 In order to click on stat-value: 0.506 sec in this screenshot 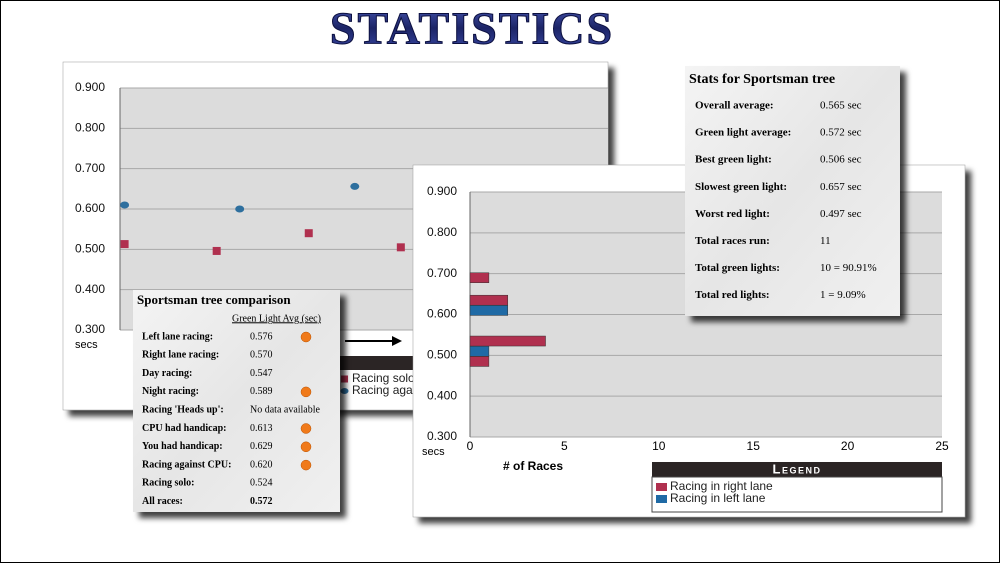, I will do `click(841, 160)`.